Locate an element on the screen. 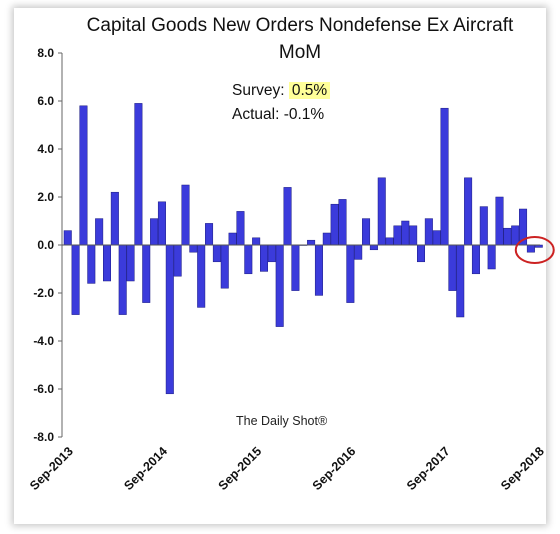 This screenshot has height=534, width=560. survey-callout: Survey: 0.5% is located at coordinates (281, 91).